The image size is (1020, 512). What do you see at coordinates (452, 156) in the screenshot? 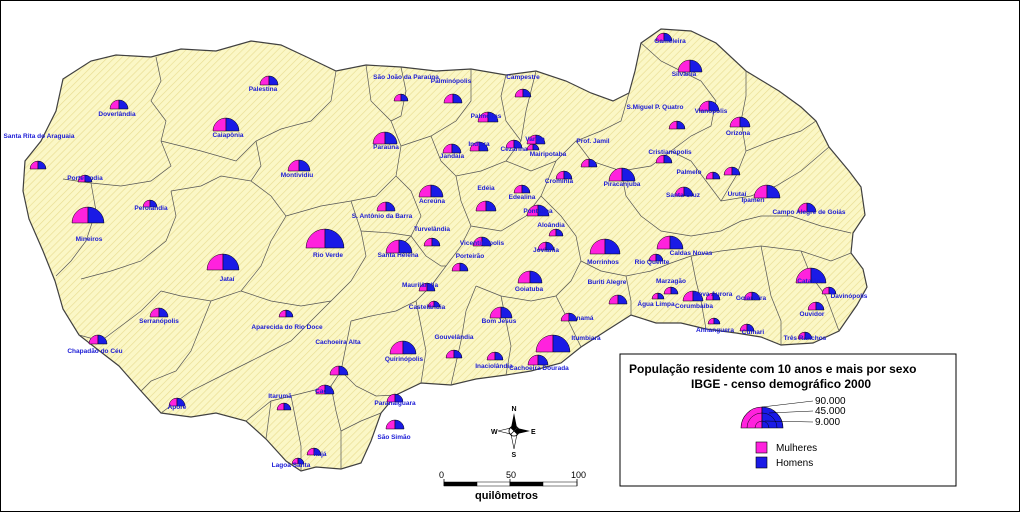
I see `label-jandaia: Jandaia` at bounding box center [452, 156].